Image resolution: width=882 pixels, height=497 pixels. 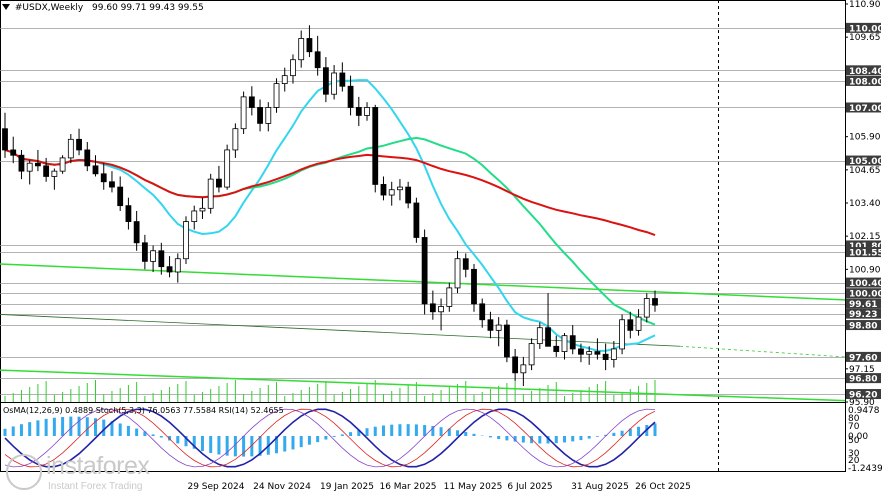 I want to click on price-label-box, so click(x=863, y=252).